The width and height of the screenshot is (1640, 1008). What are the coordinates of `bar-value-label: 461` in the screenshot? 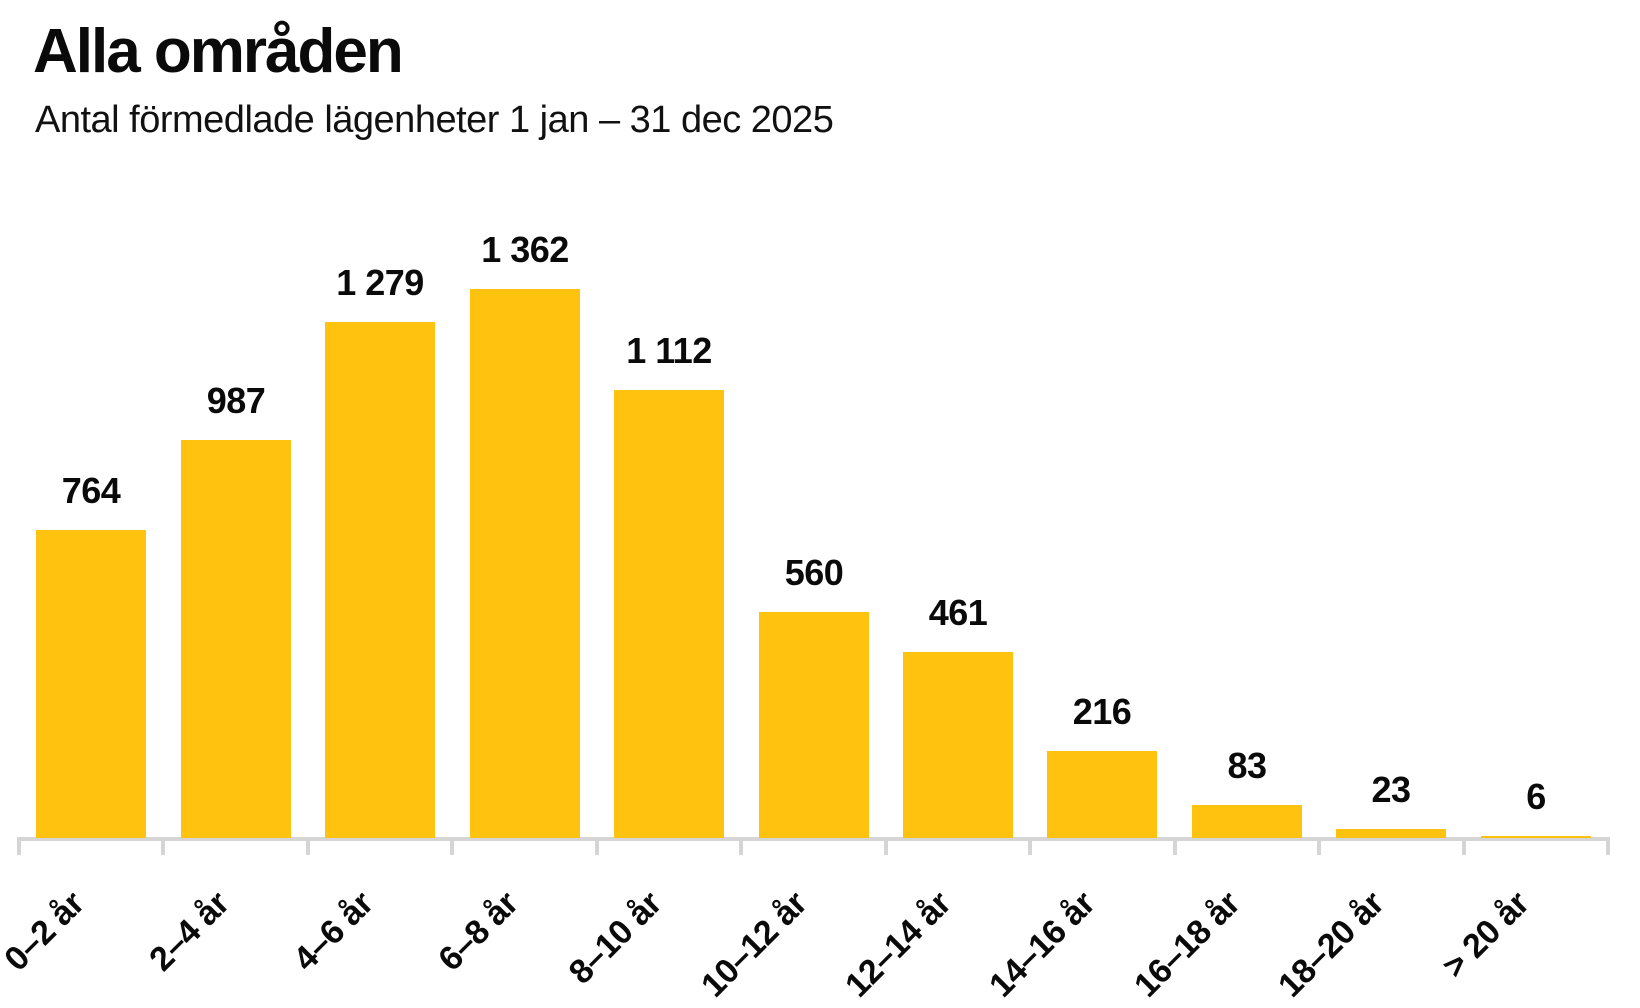 It's located at (958, 612).